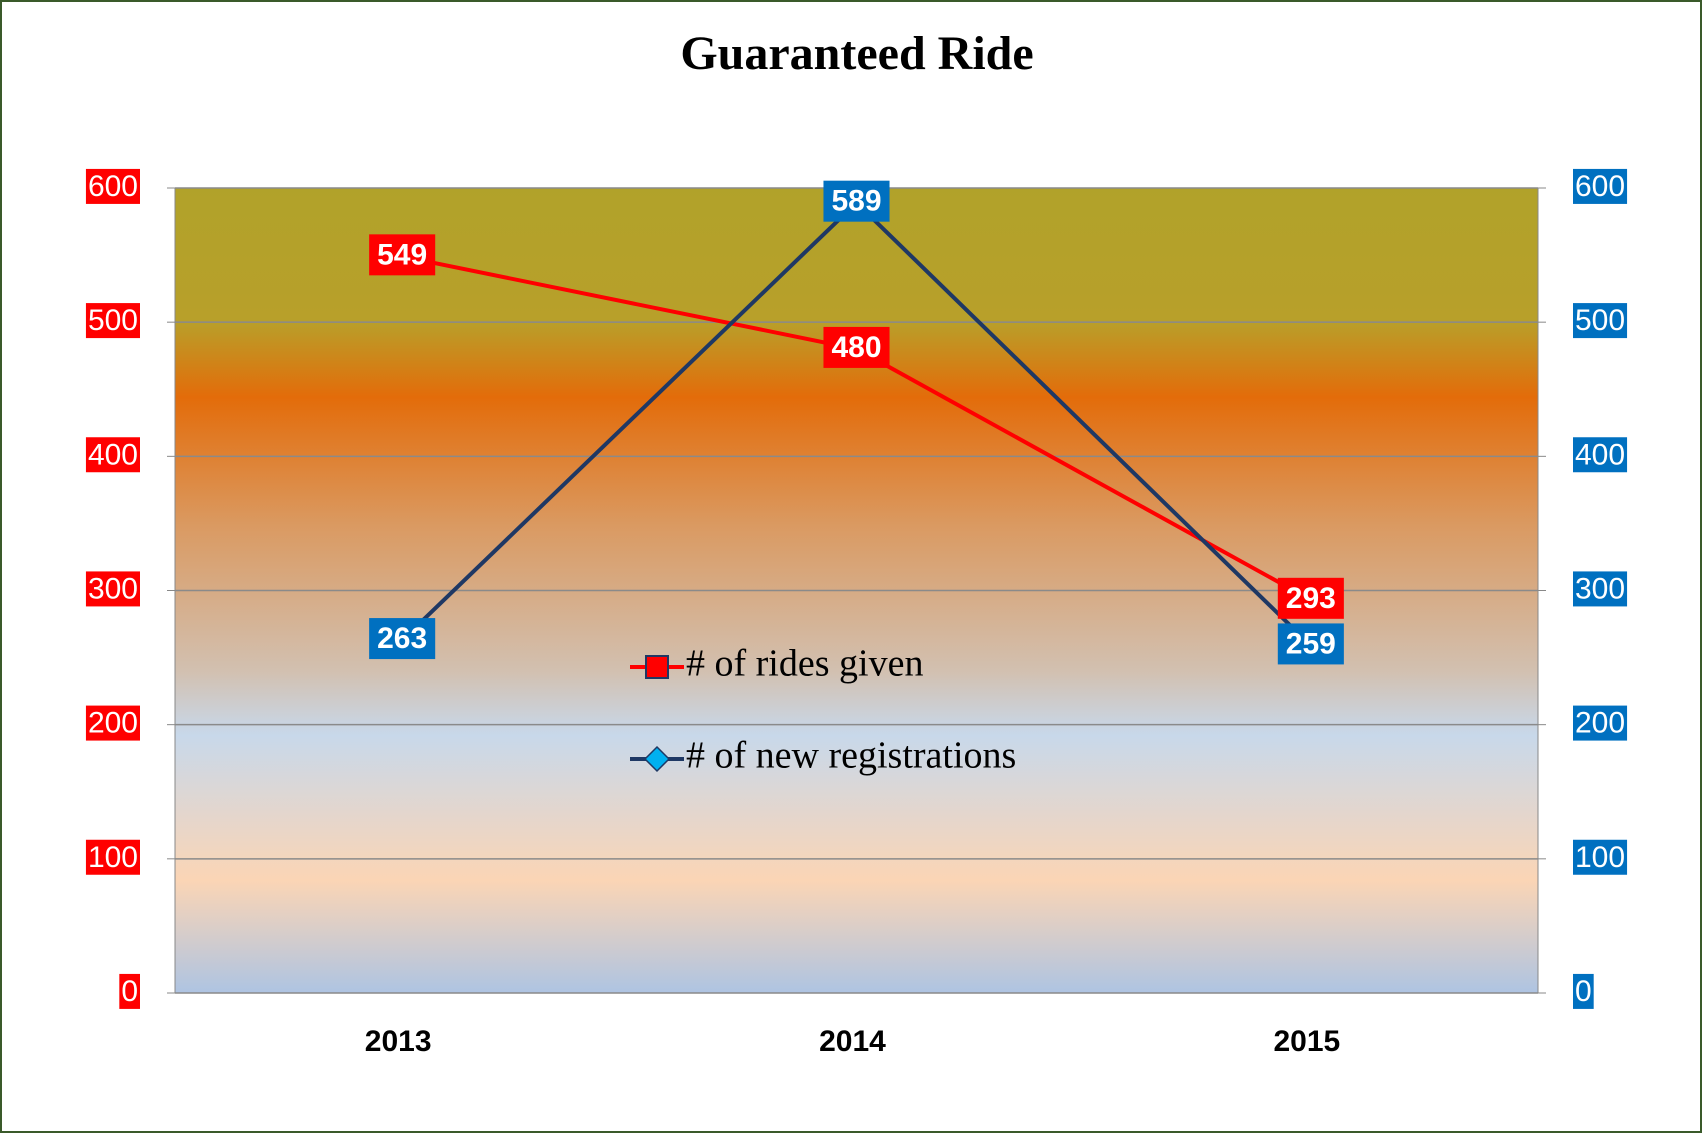 Image resolution: width=1702 pixels, height=1133 pixels. I want to click on y2-tick-label: 200, so click(1600, 723).